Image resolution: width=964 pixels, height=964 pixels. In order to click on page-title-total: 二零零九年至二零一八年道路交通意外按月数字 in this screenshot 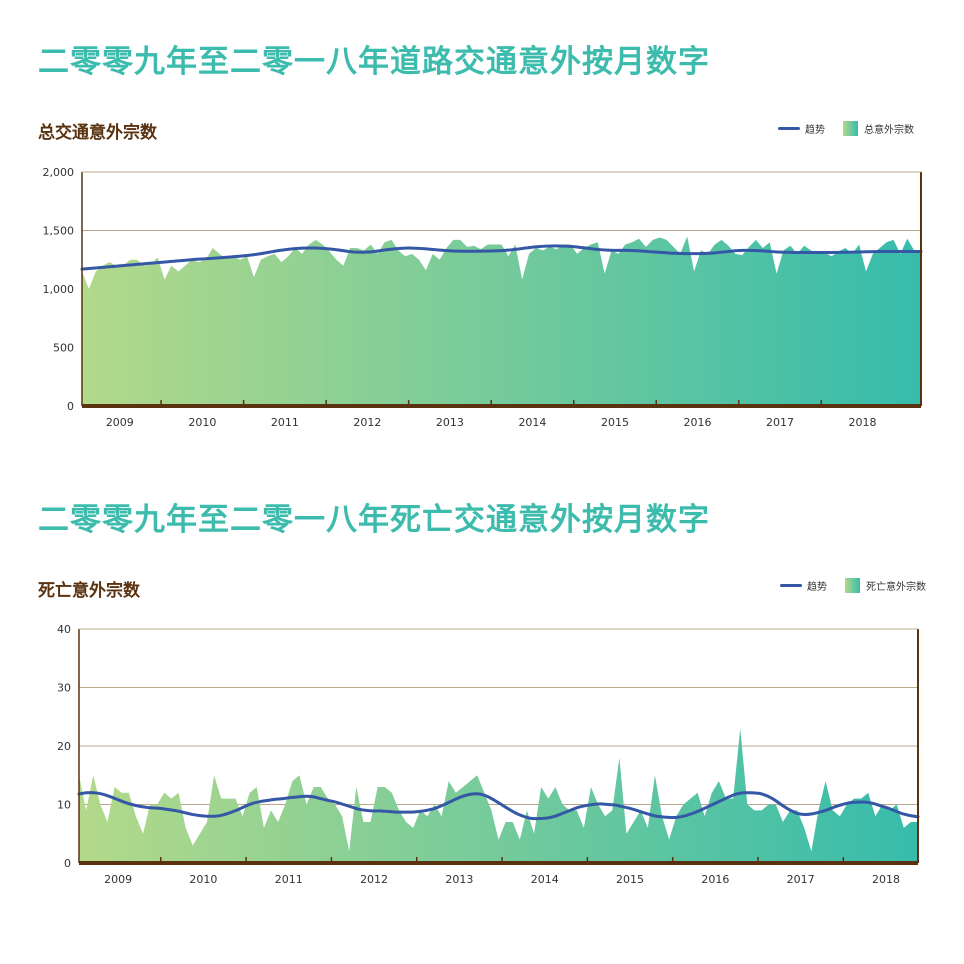, I will do `click(374, 62)`.